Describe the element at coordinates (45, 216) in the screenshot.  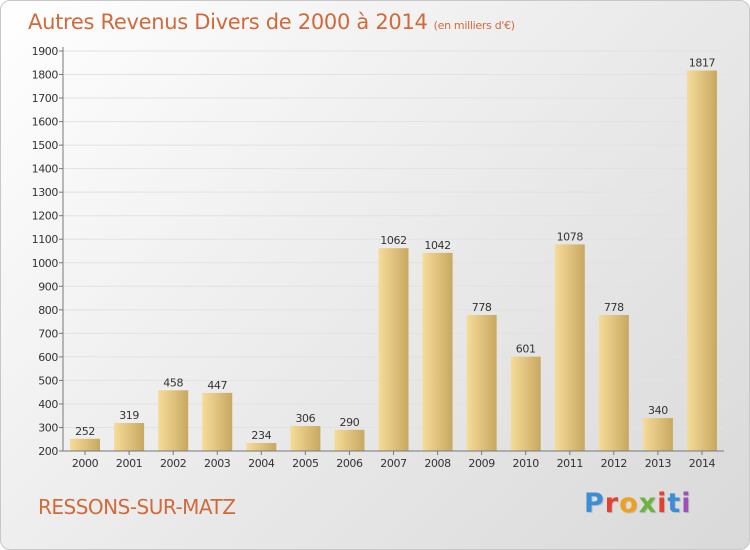
I see `y-tick-label: 1200` at that location.